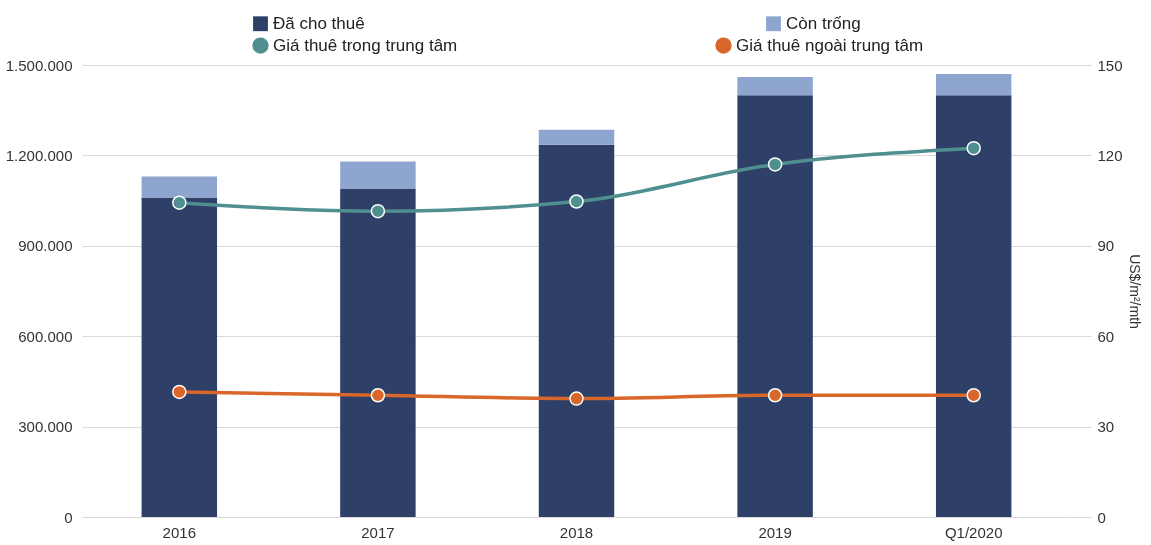 The image size is (1151, 545). Describe the element at coordinates (1134, 291) in the screenshot. I see `y2-axis-title: US$/m²/mth` at that location.